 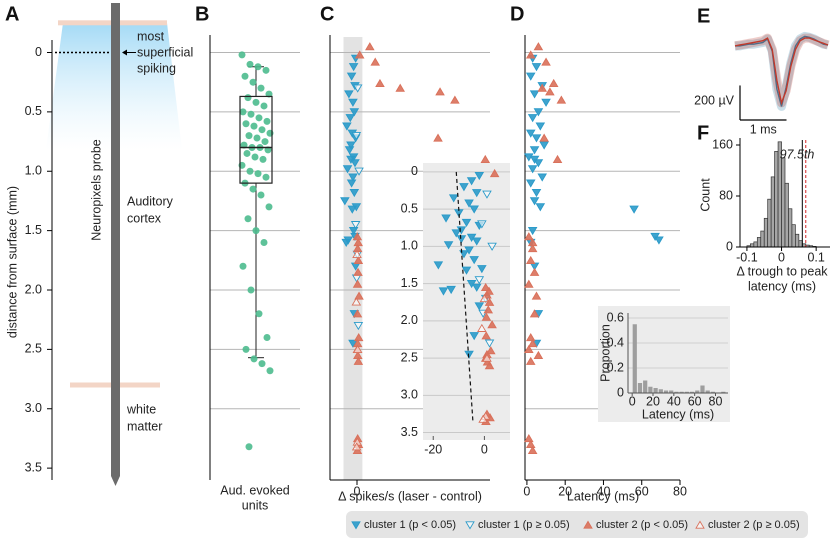 What do you see at coordinates (754, 525) in the screenshot?
I see `legend-label: cluster 2 (p ≥ 0.05)` at bounding box center [754, 525].